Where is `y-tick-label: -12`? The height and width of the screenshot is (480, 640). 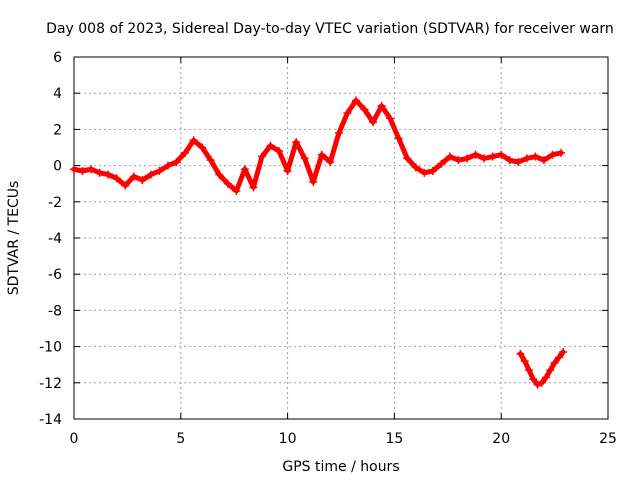
y-tick-label: -12 is located at coordinates (50, 384).